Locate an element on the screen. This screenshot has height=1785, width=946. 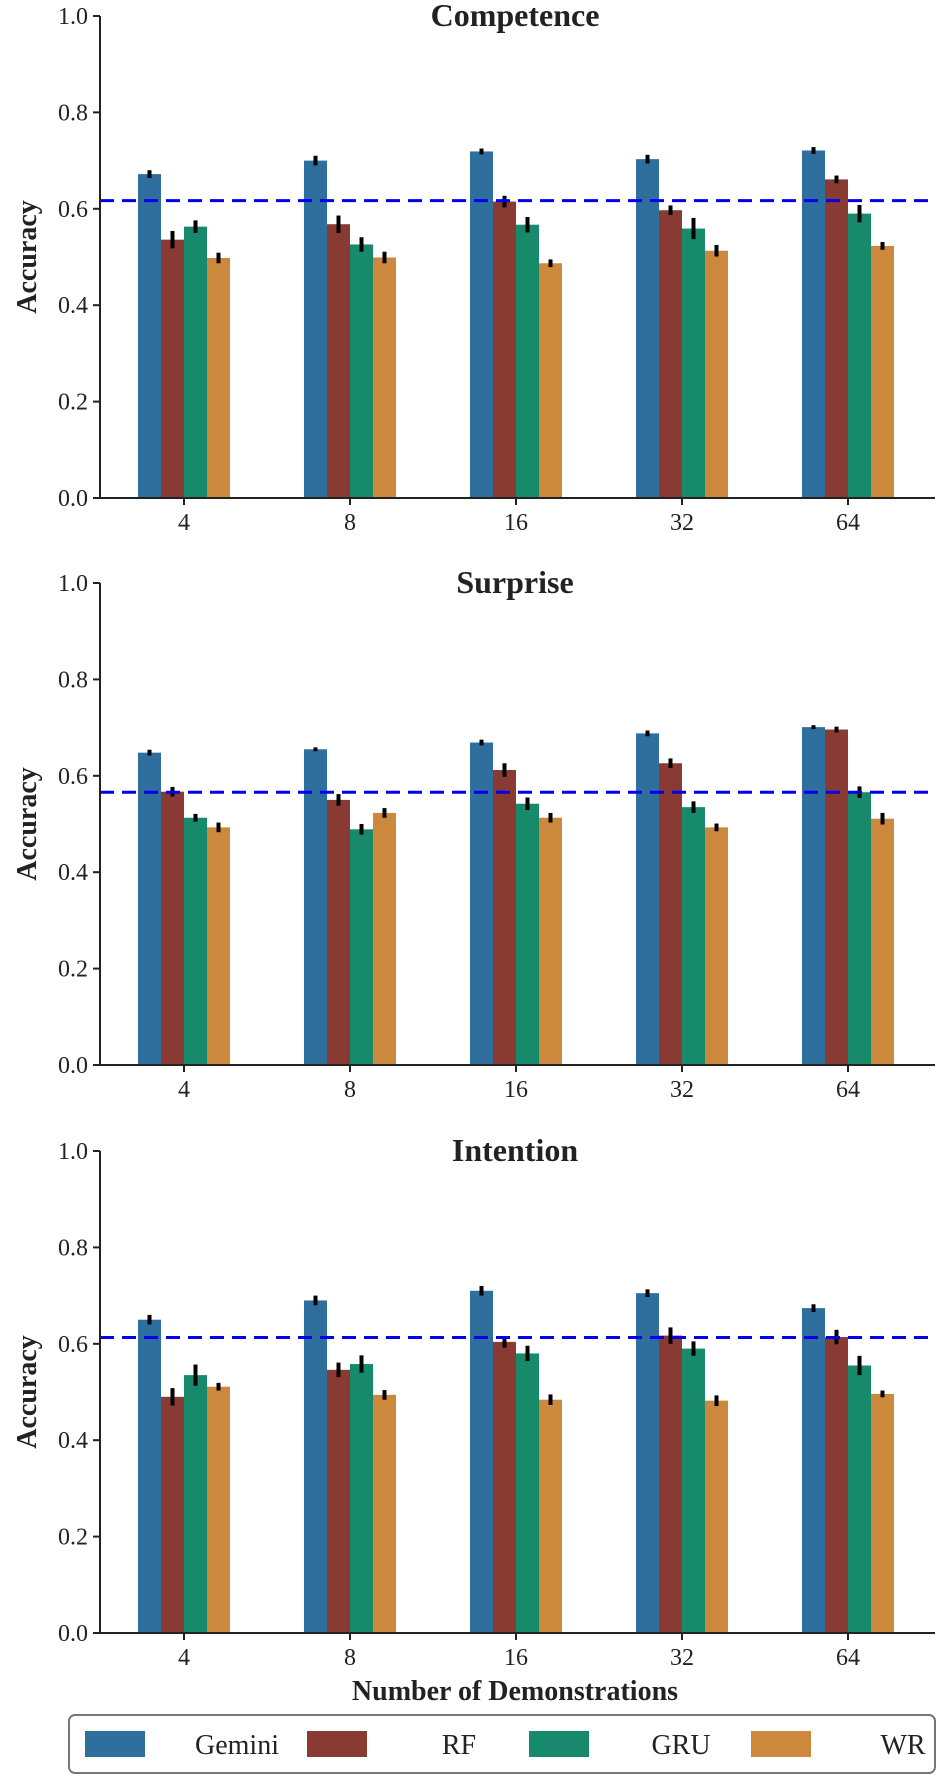
legend-label: GRU is located at coordinates (680, 1745).